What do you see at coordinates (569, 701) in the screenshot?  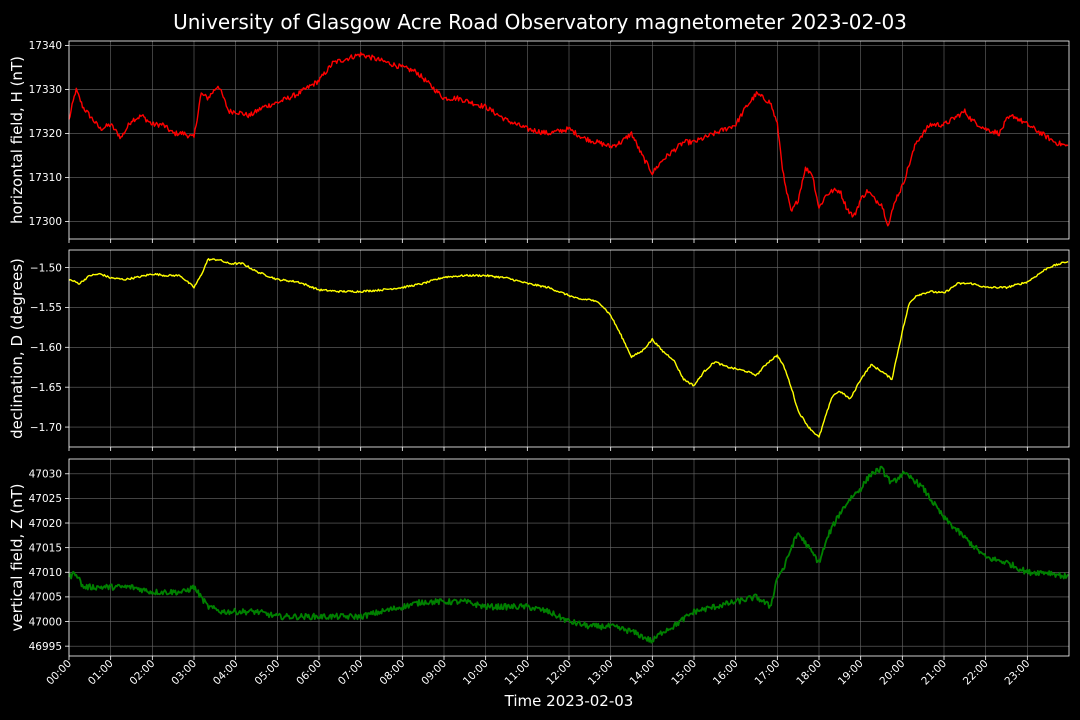 I see `x-axis-label: Time 2023-02-03` at bounding box center [569, 701].